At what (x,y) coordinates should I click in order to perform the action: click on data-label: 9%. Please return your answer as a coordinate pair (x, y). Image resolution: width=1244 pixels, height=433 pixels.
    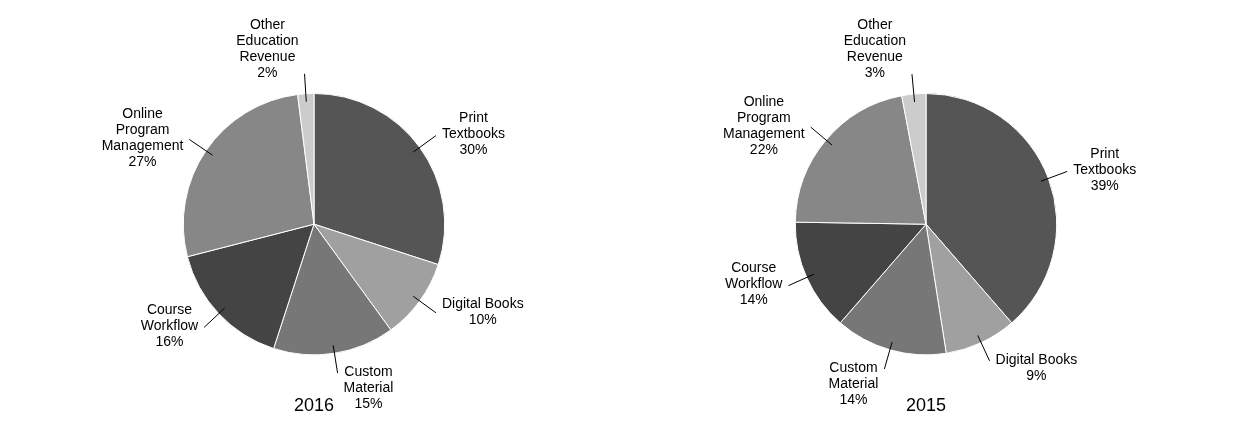
    Looking at the image, I should click on (1036, 374).